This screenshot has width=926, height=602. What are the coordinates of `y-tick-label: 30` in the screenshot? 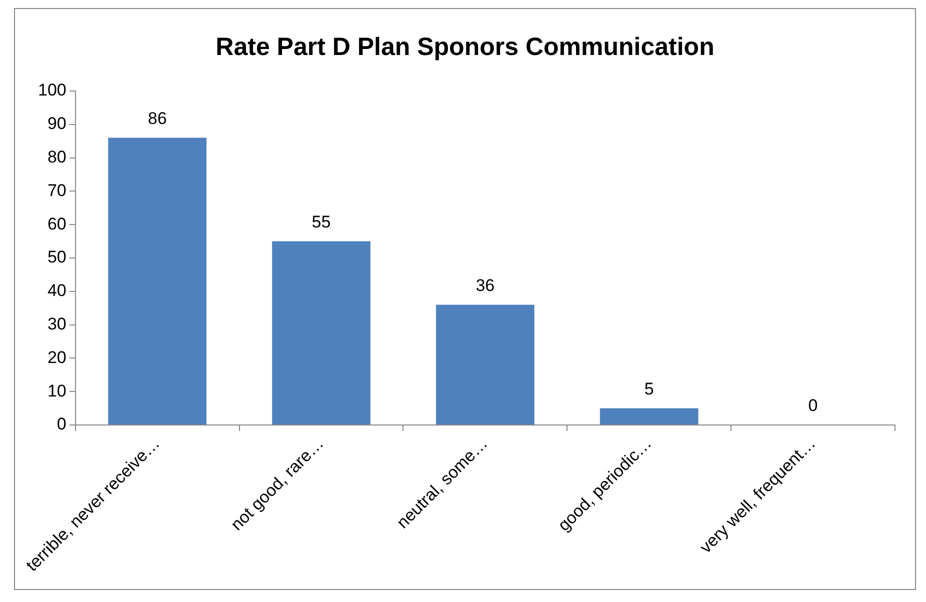 It's located at (56, 324).